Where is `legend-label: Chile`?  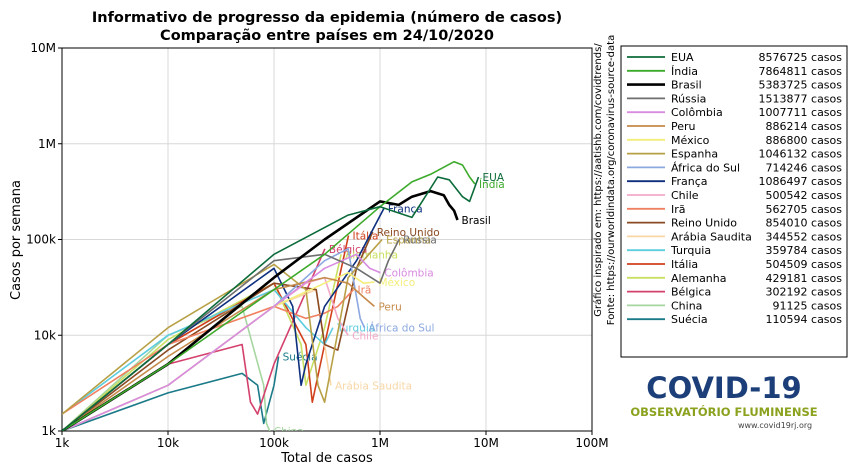 legend-label: Chile is located at coordinates (685, 195).